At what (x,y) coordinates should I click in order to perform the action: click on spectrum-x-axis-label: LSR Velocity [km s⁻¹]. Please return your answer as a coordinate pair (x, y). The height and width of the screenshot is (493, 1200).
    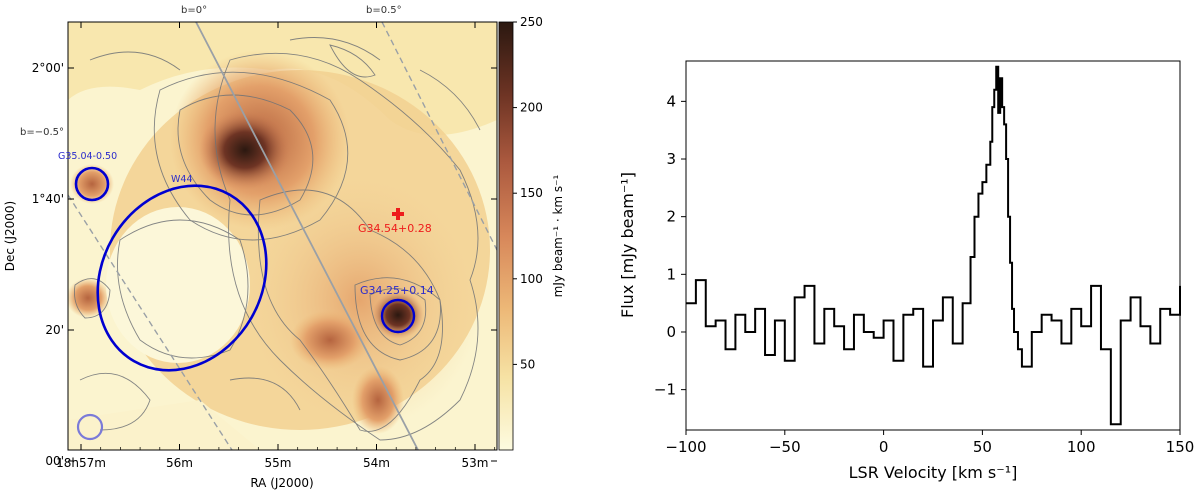
    Looking at the image, I should click on (933, 472).